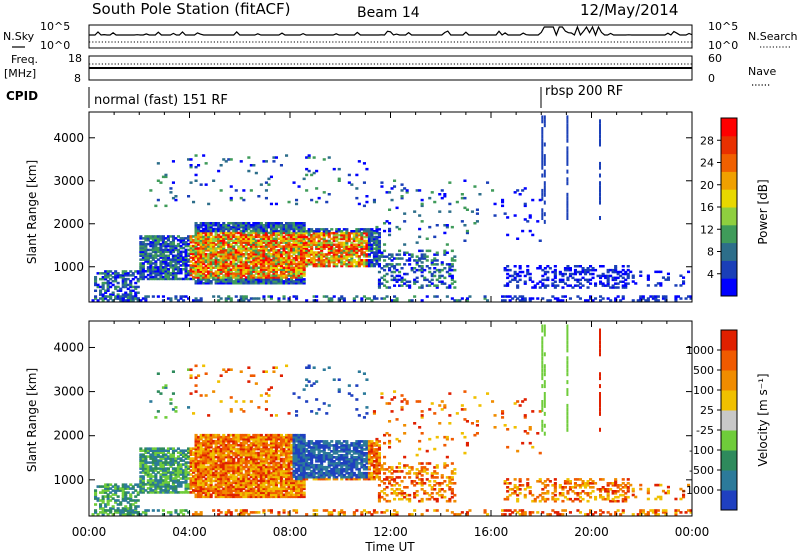 This screenshot has height=554, width=800. I want to click on power-cell-2064, so click(339, 248).